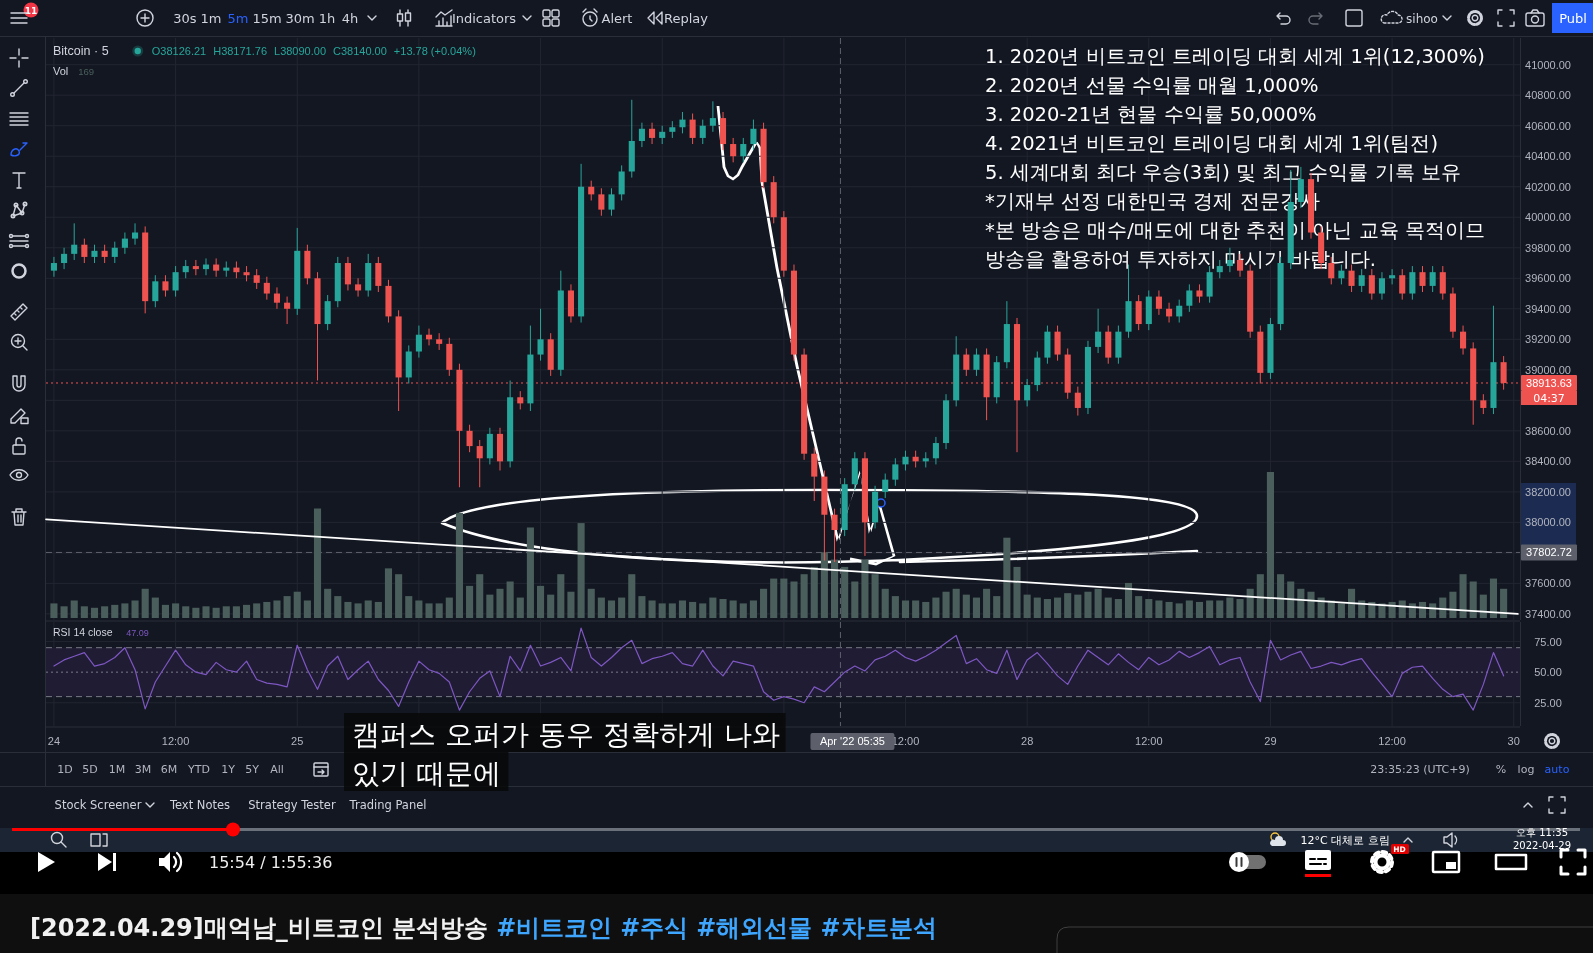  I want to click on text: 5D, so click(90, 769).